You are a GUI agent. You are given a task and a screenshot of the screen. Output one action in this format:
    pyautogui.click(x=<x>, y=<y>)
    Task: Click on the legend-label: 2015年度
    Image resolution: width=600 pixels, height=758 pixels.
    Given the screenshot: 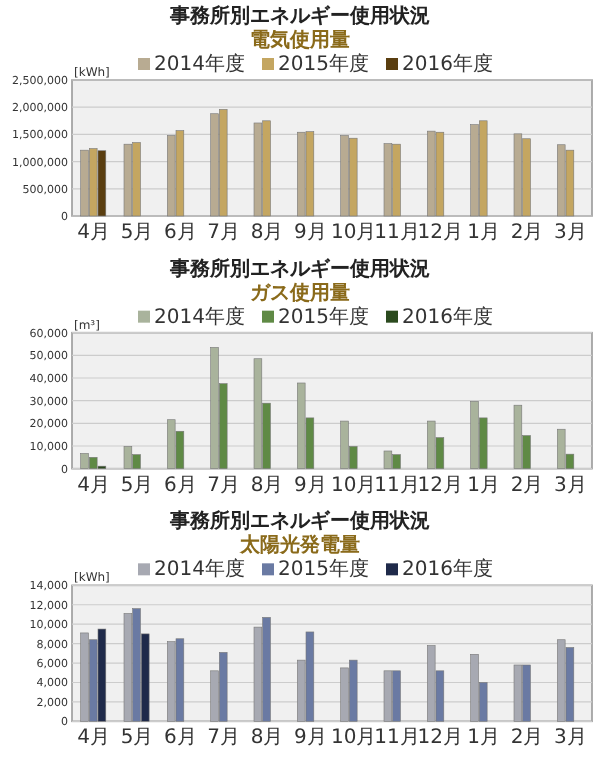 What is the action you would take?
    pyautogui.click(x=323, y=316)
    